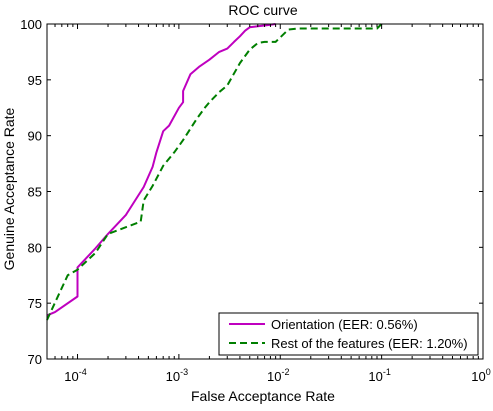  Describe the element at coordinates (177, 375) in the screenshot. I see `x-tick-label: 10⁻³` at that location.